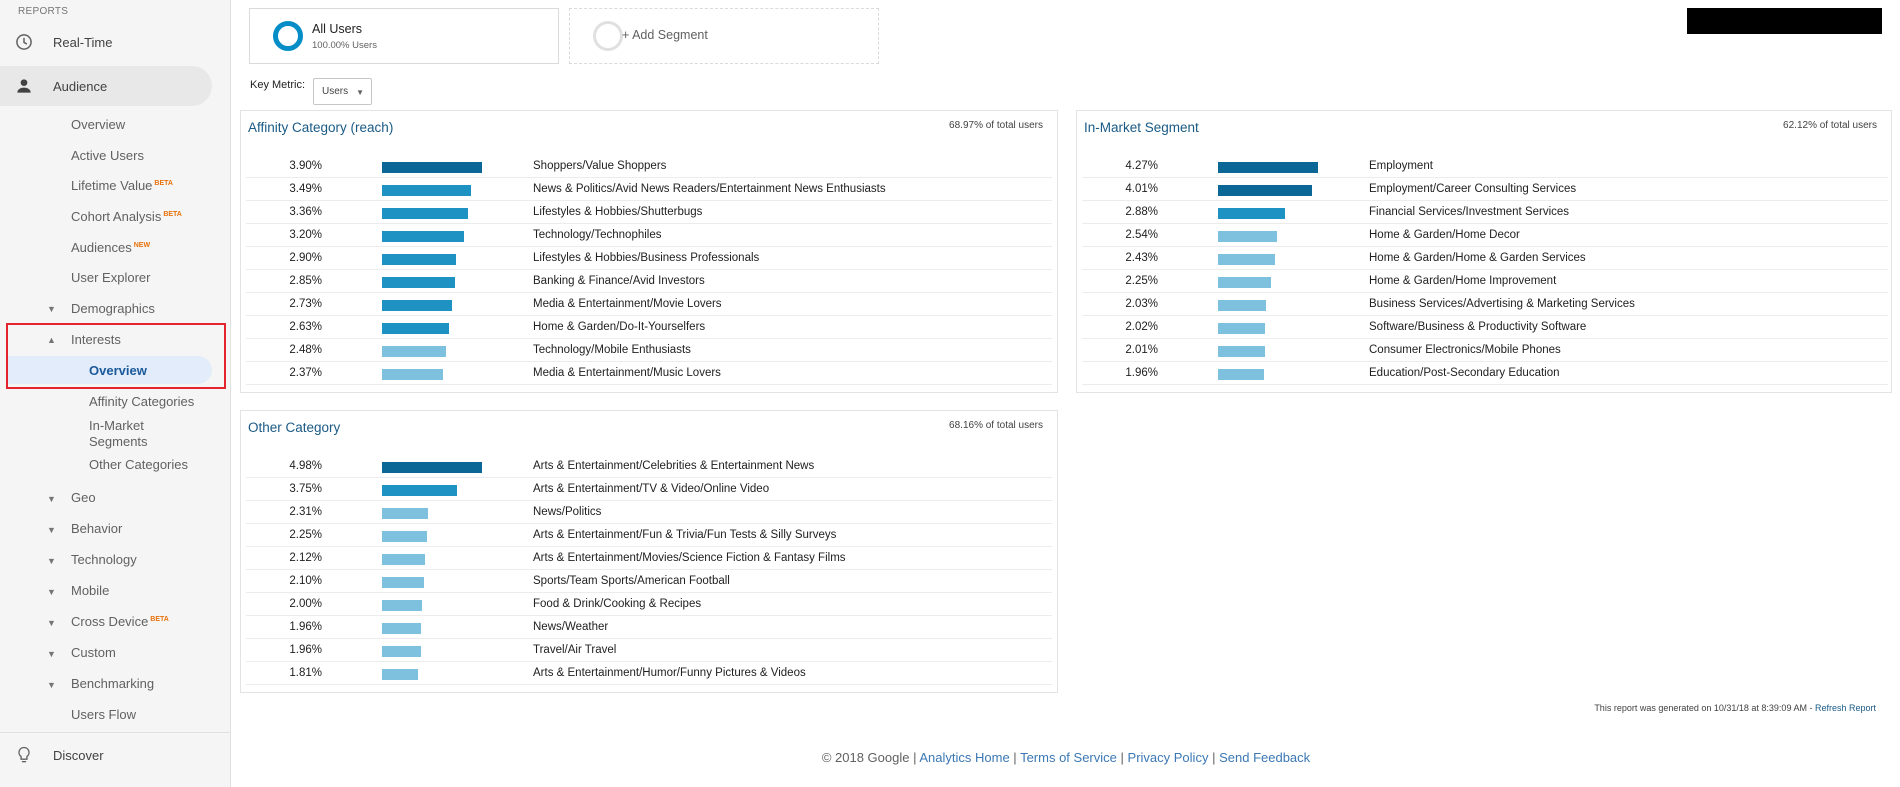 This screenshot has height=787, width=1900. I want to click on cross-device-label: Cross Device, so click(110, 621).